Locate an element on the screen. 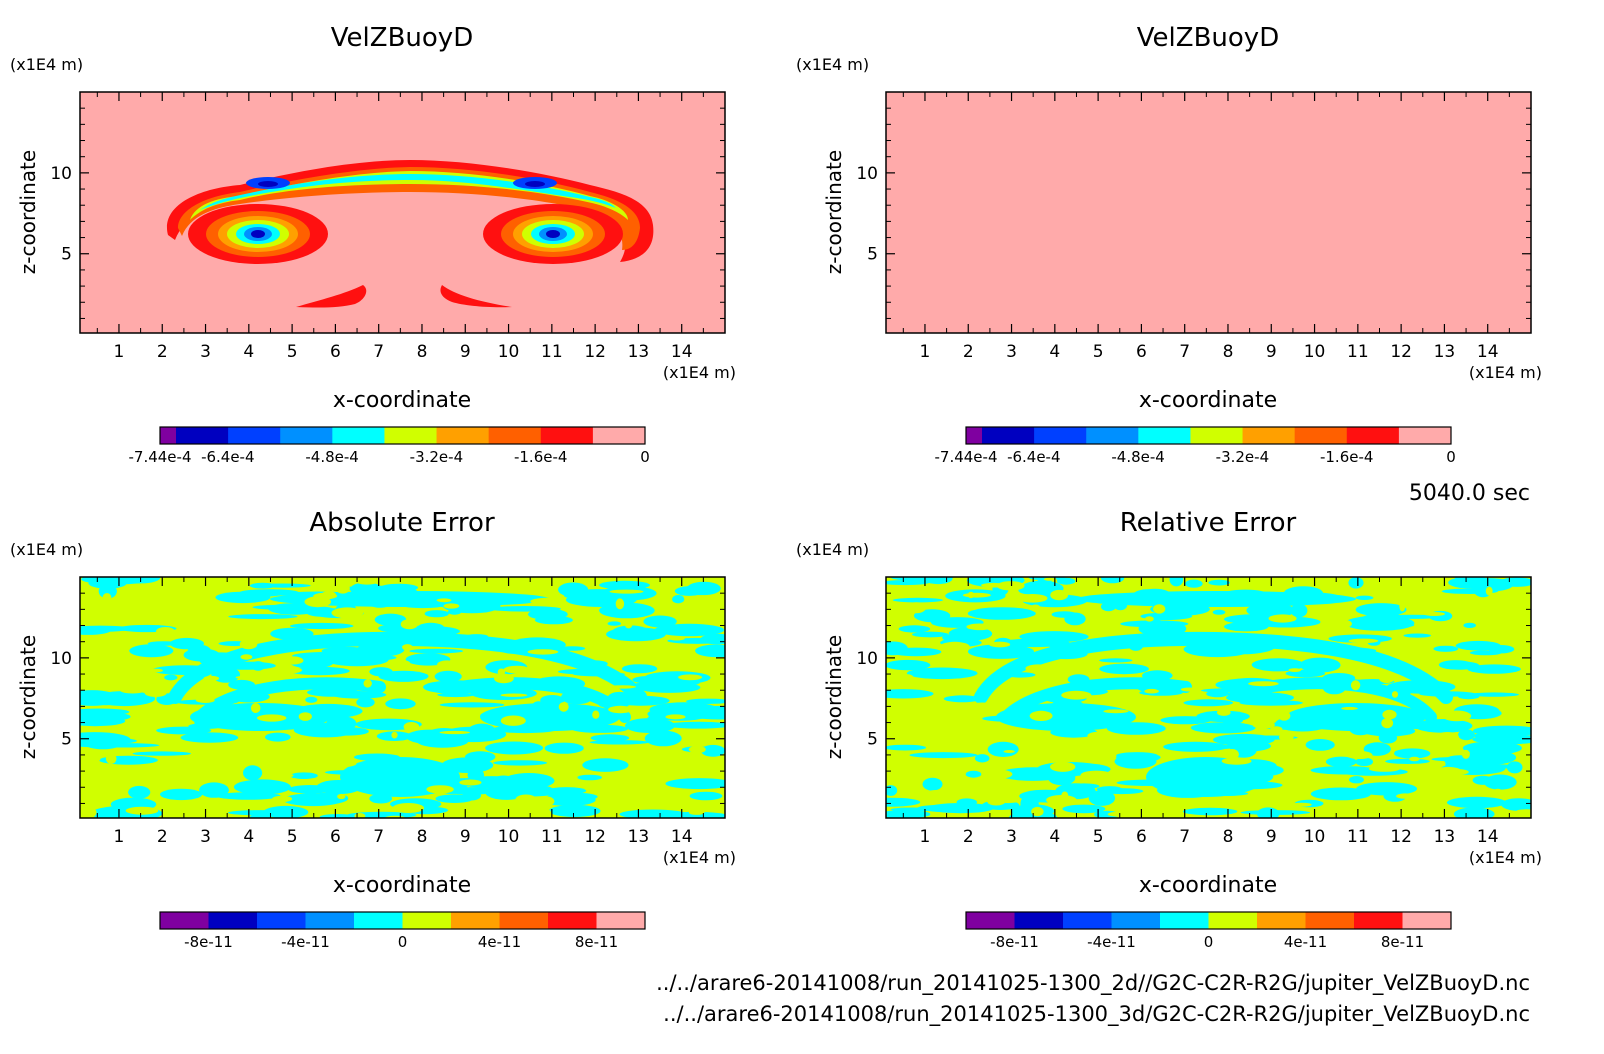  colorbar-tick-label: 8e-11 is located at coordinates (1402, 942).